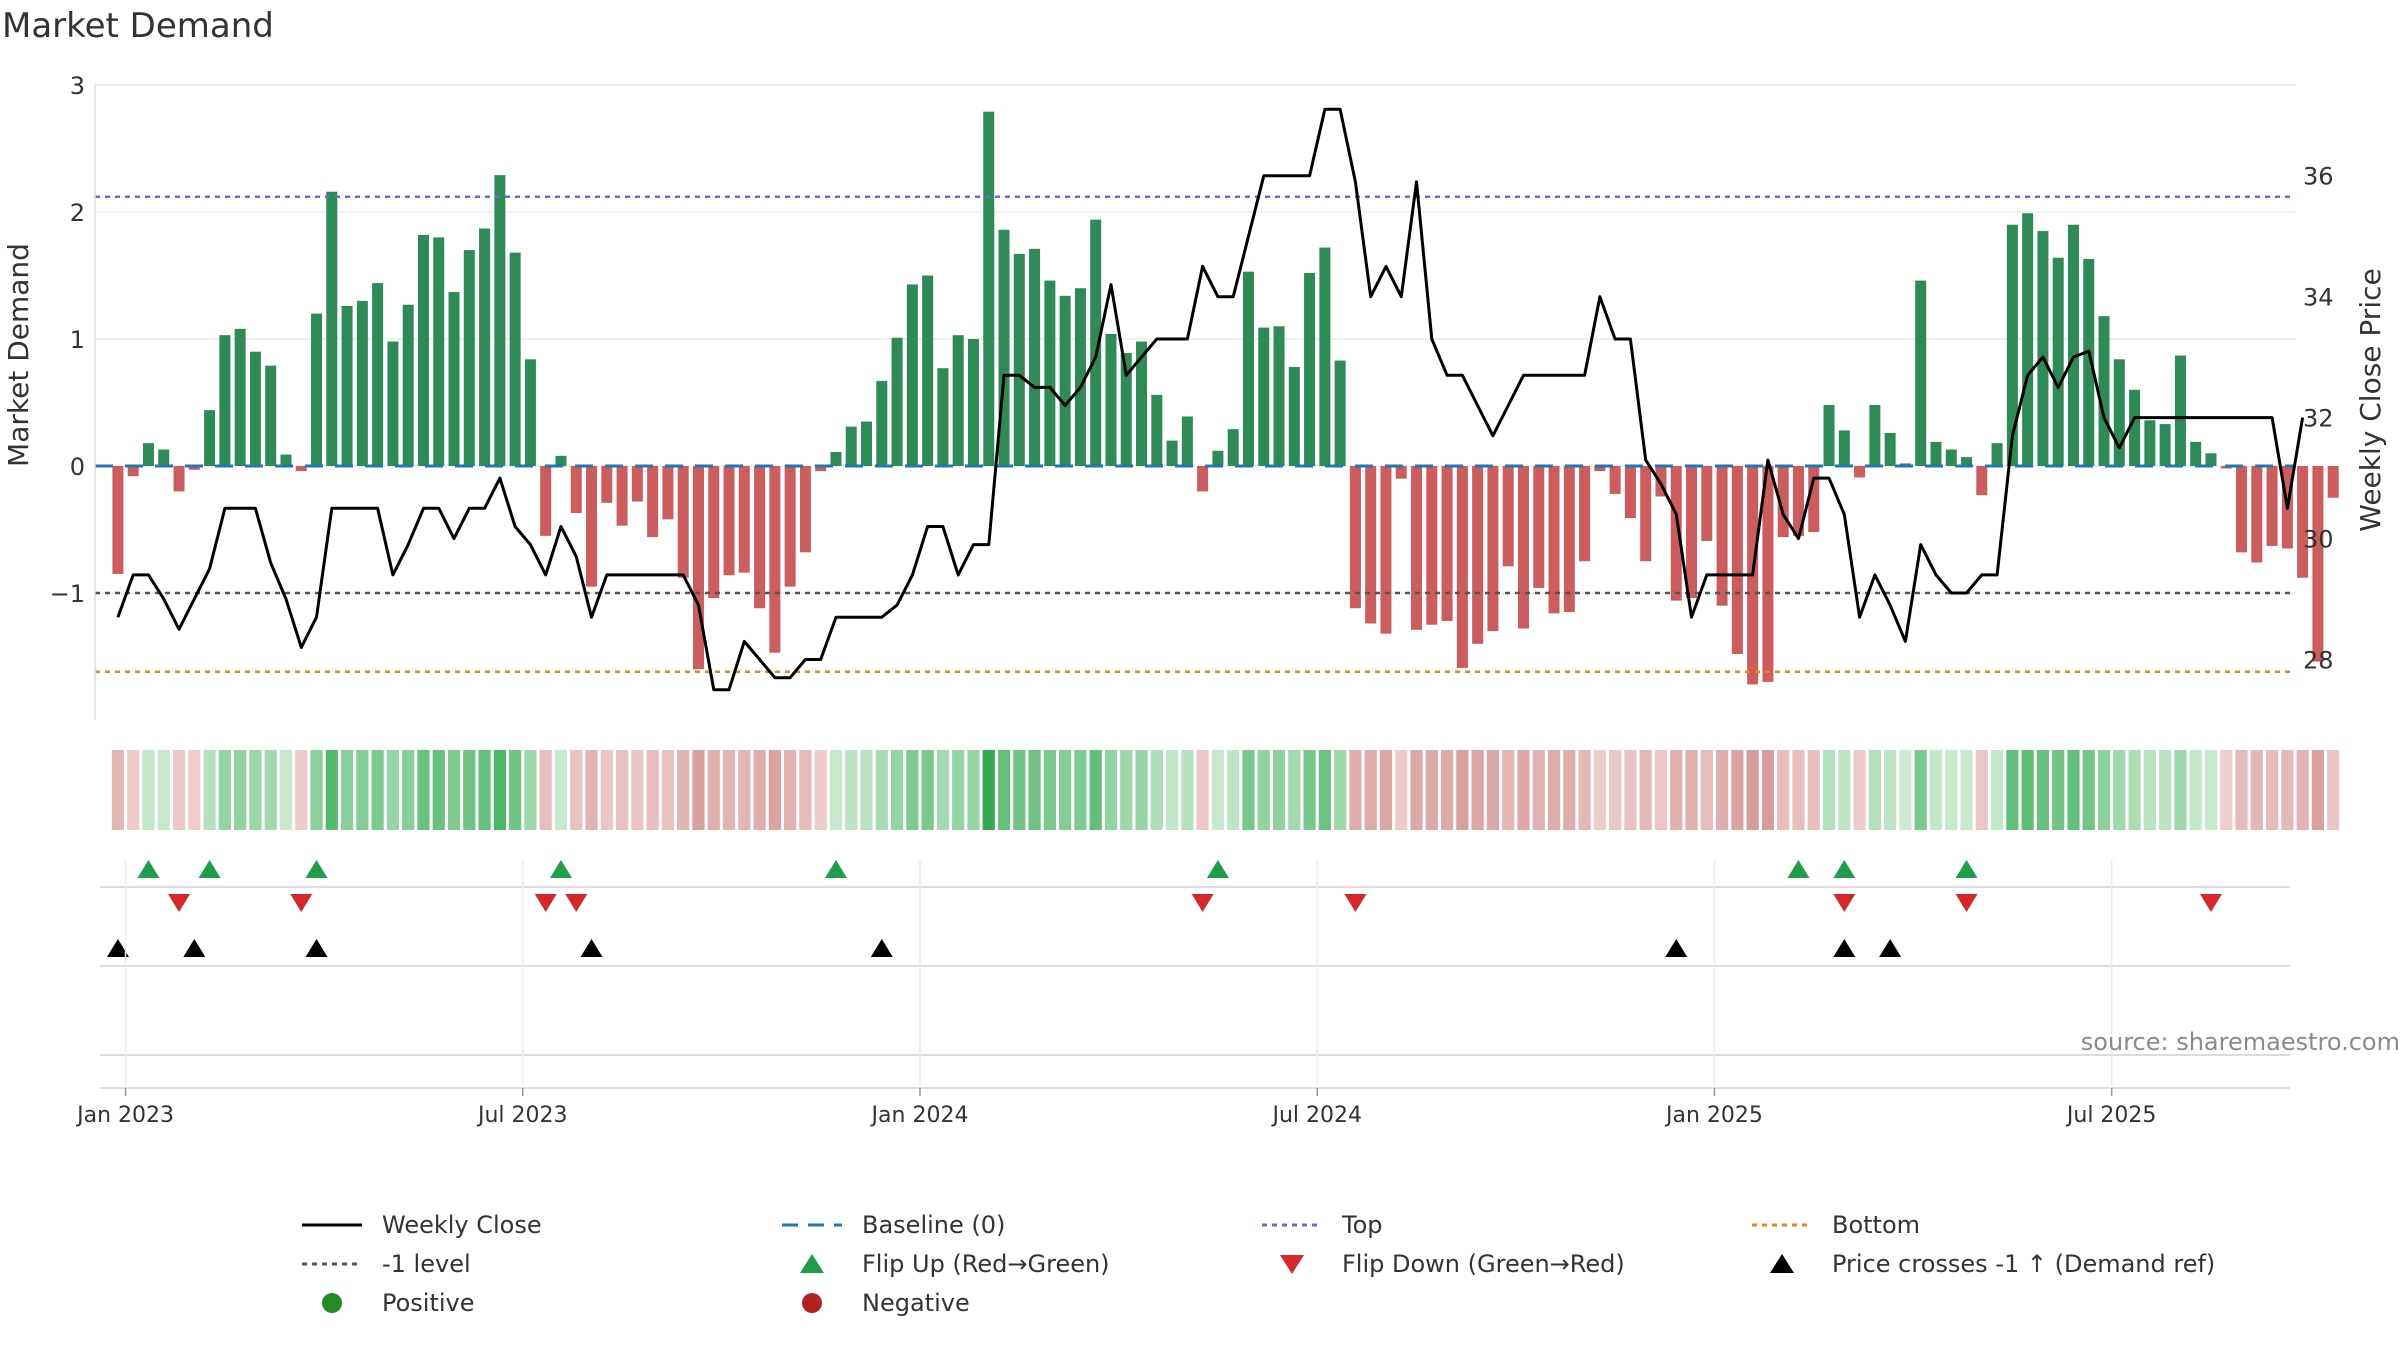  I want to click on demand-heat-strip, so click(1225, 790).